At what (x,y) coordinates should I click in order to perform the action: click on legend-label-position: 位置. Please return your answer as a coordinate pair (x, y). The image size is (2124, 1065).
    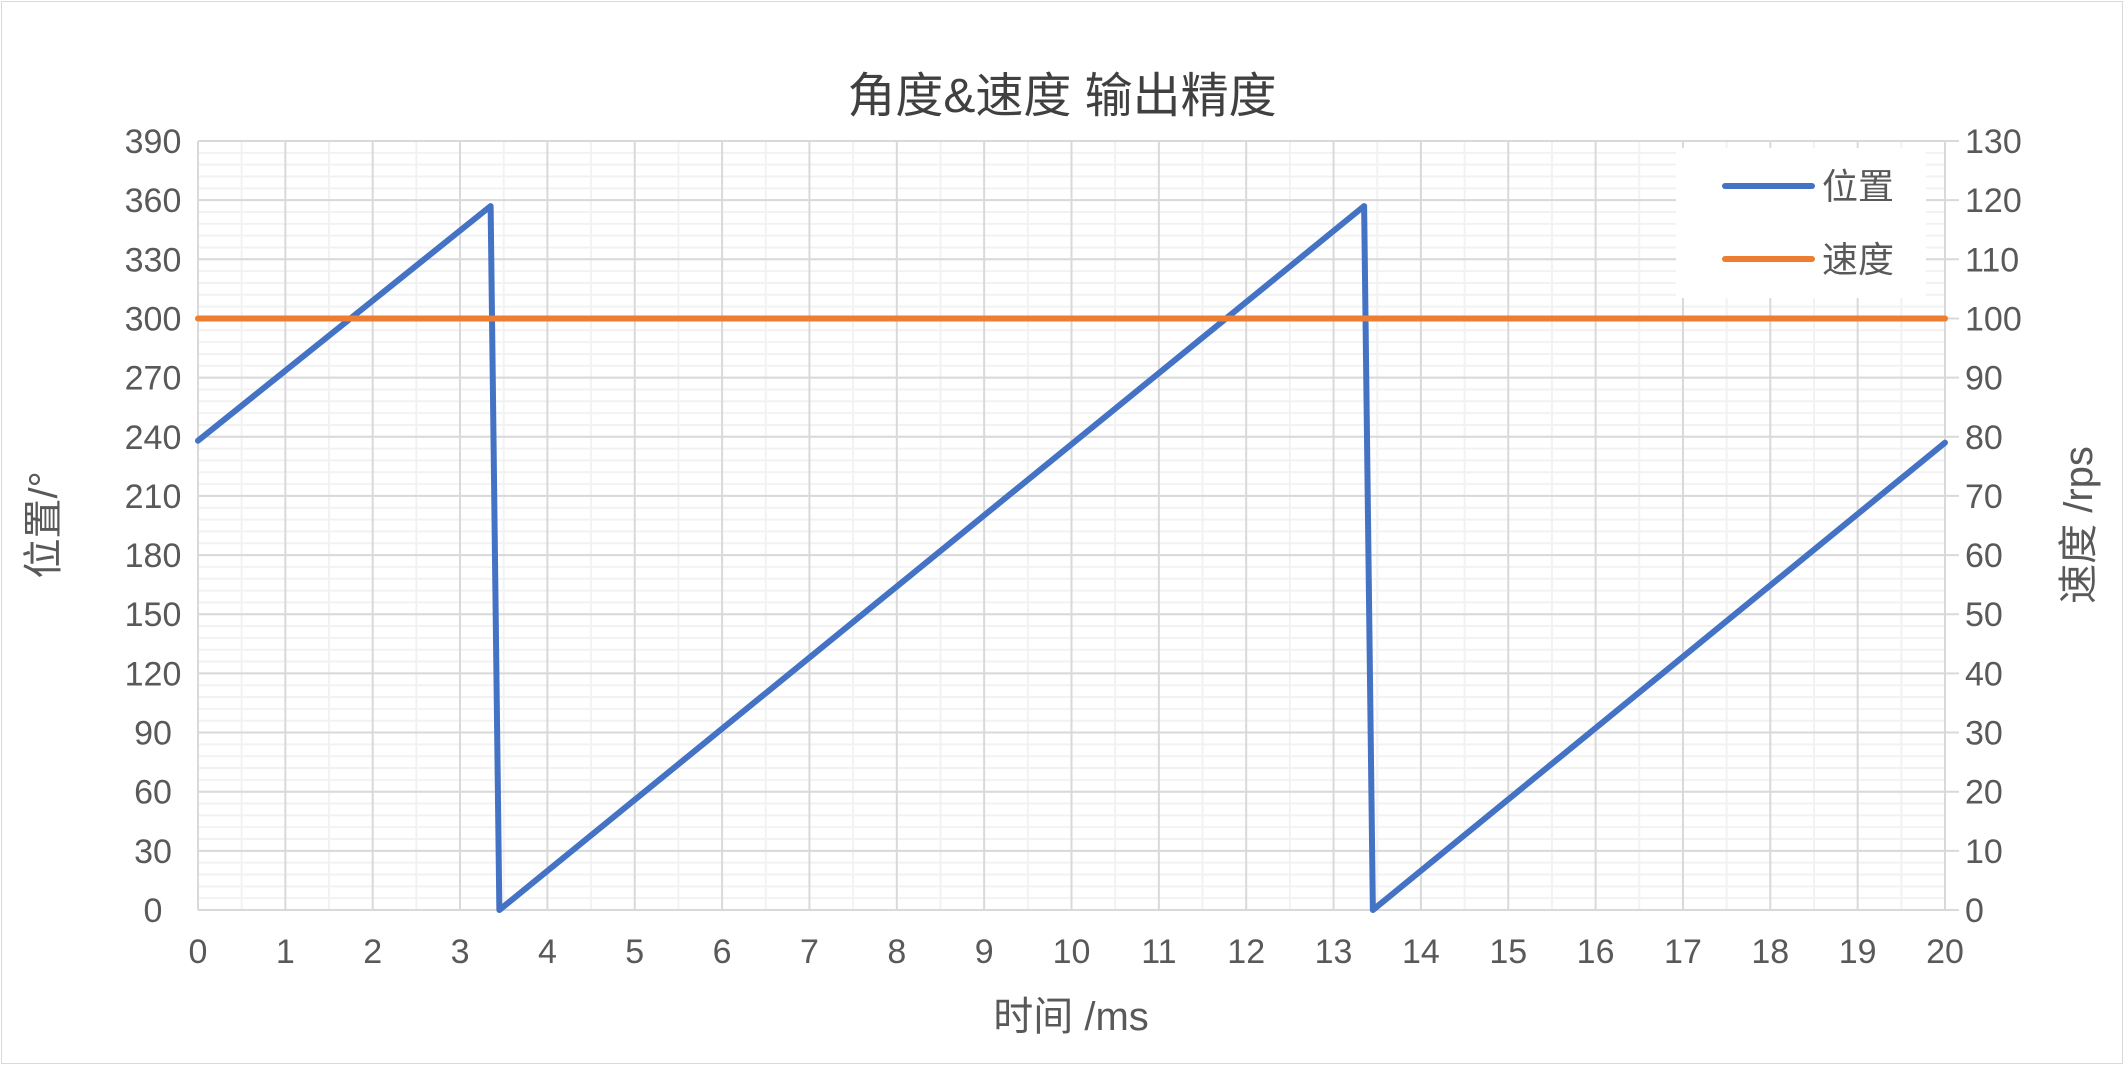
    Looking at the image, I should click on (1858, 186).